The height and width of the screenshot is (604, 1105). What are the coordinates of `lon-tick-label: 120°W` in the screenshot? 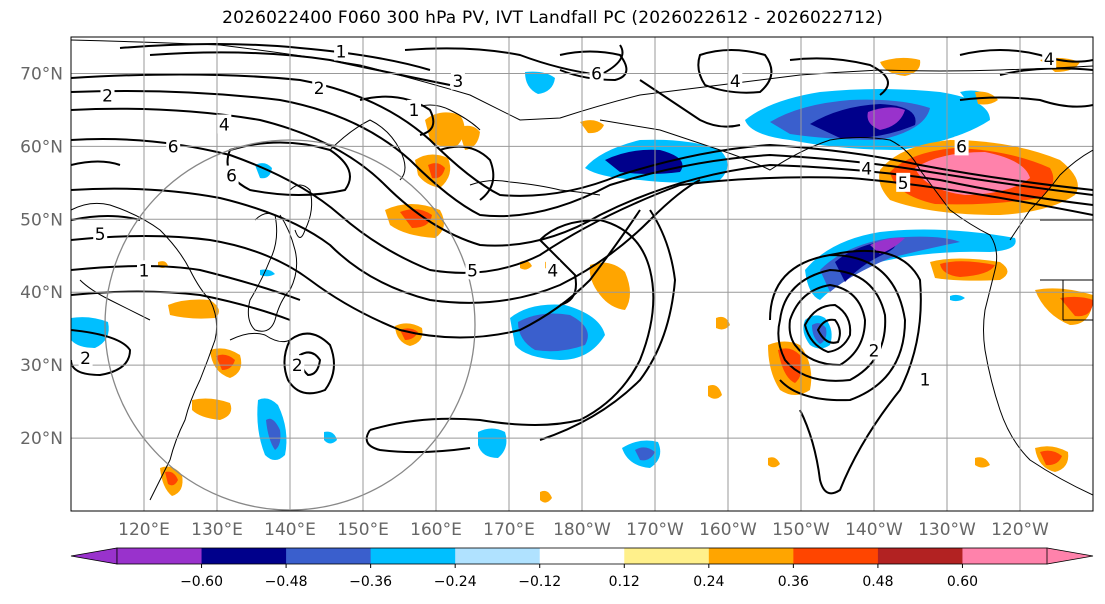 It's located at (1020, 530).